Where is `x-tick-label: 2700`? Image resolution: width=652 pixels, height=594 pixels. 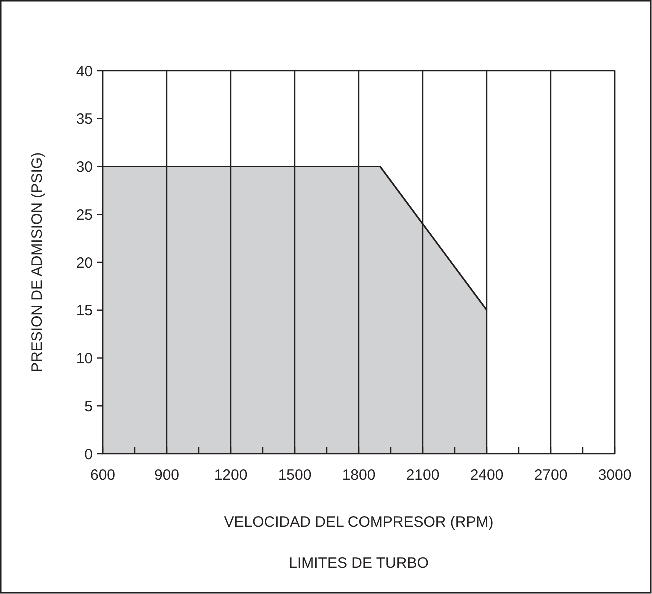
x-tick-label: 2700 is located at coordinates (551, 475).